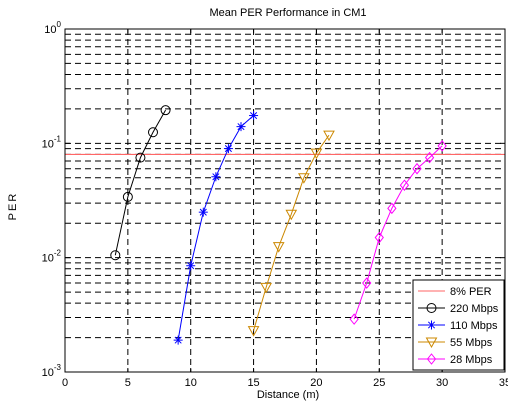 The image size is (508, 404). I want to click on legend-entry: 8% PER, so click(455, 292).